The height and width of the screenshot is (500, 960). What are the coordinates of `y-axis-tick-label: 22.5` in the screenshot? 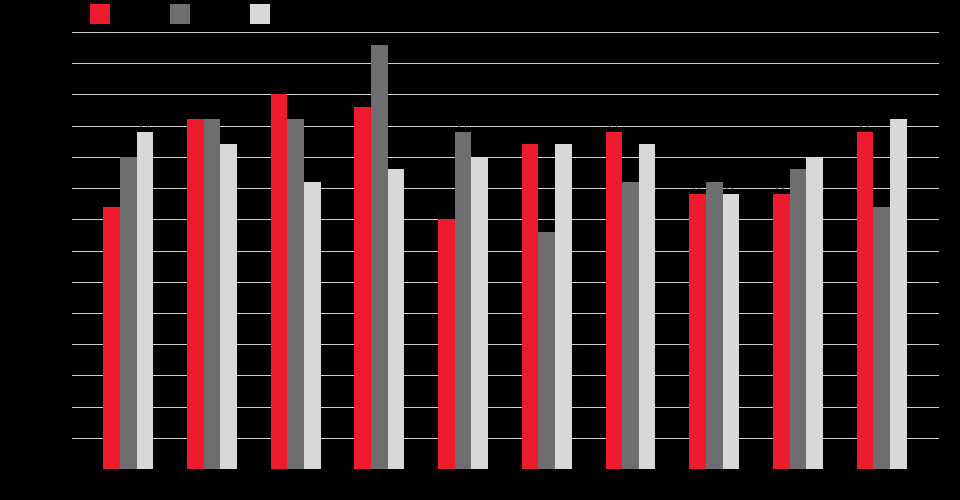 It's located at (53, 188).